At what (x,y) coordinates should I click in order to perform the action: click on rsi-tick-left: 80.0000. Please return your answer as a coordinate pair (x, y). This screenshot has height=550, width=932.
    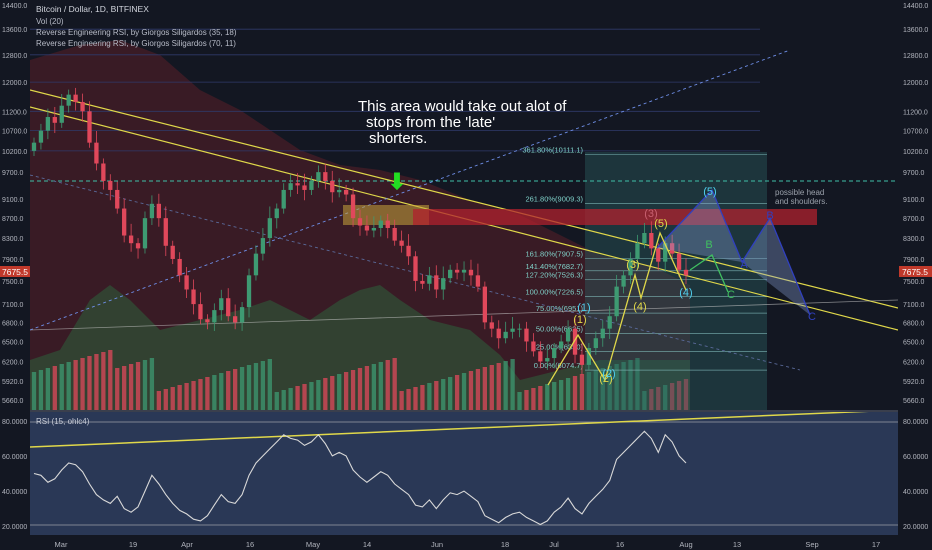
    Looking at the image, I should click on (14, 422).